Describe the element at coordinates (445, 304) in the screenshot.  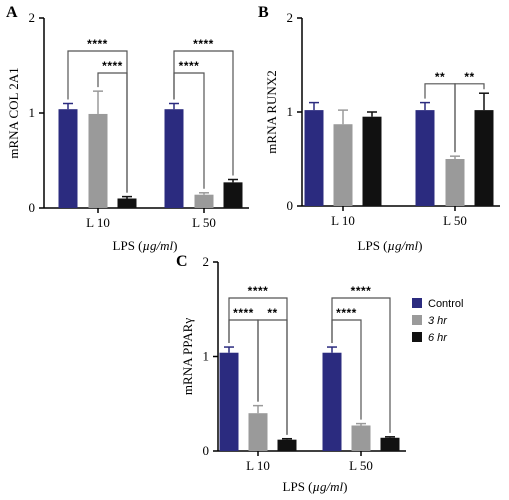
I see `legend-label: Control` at that location.